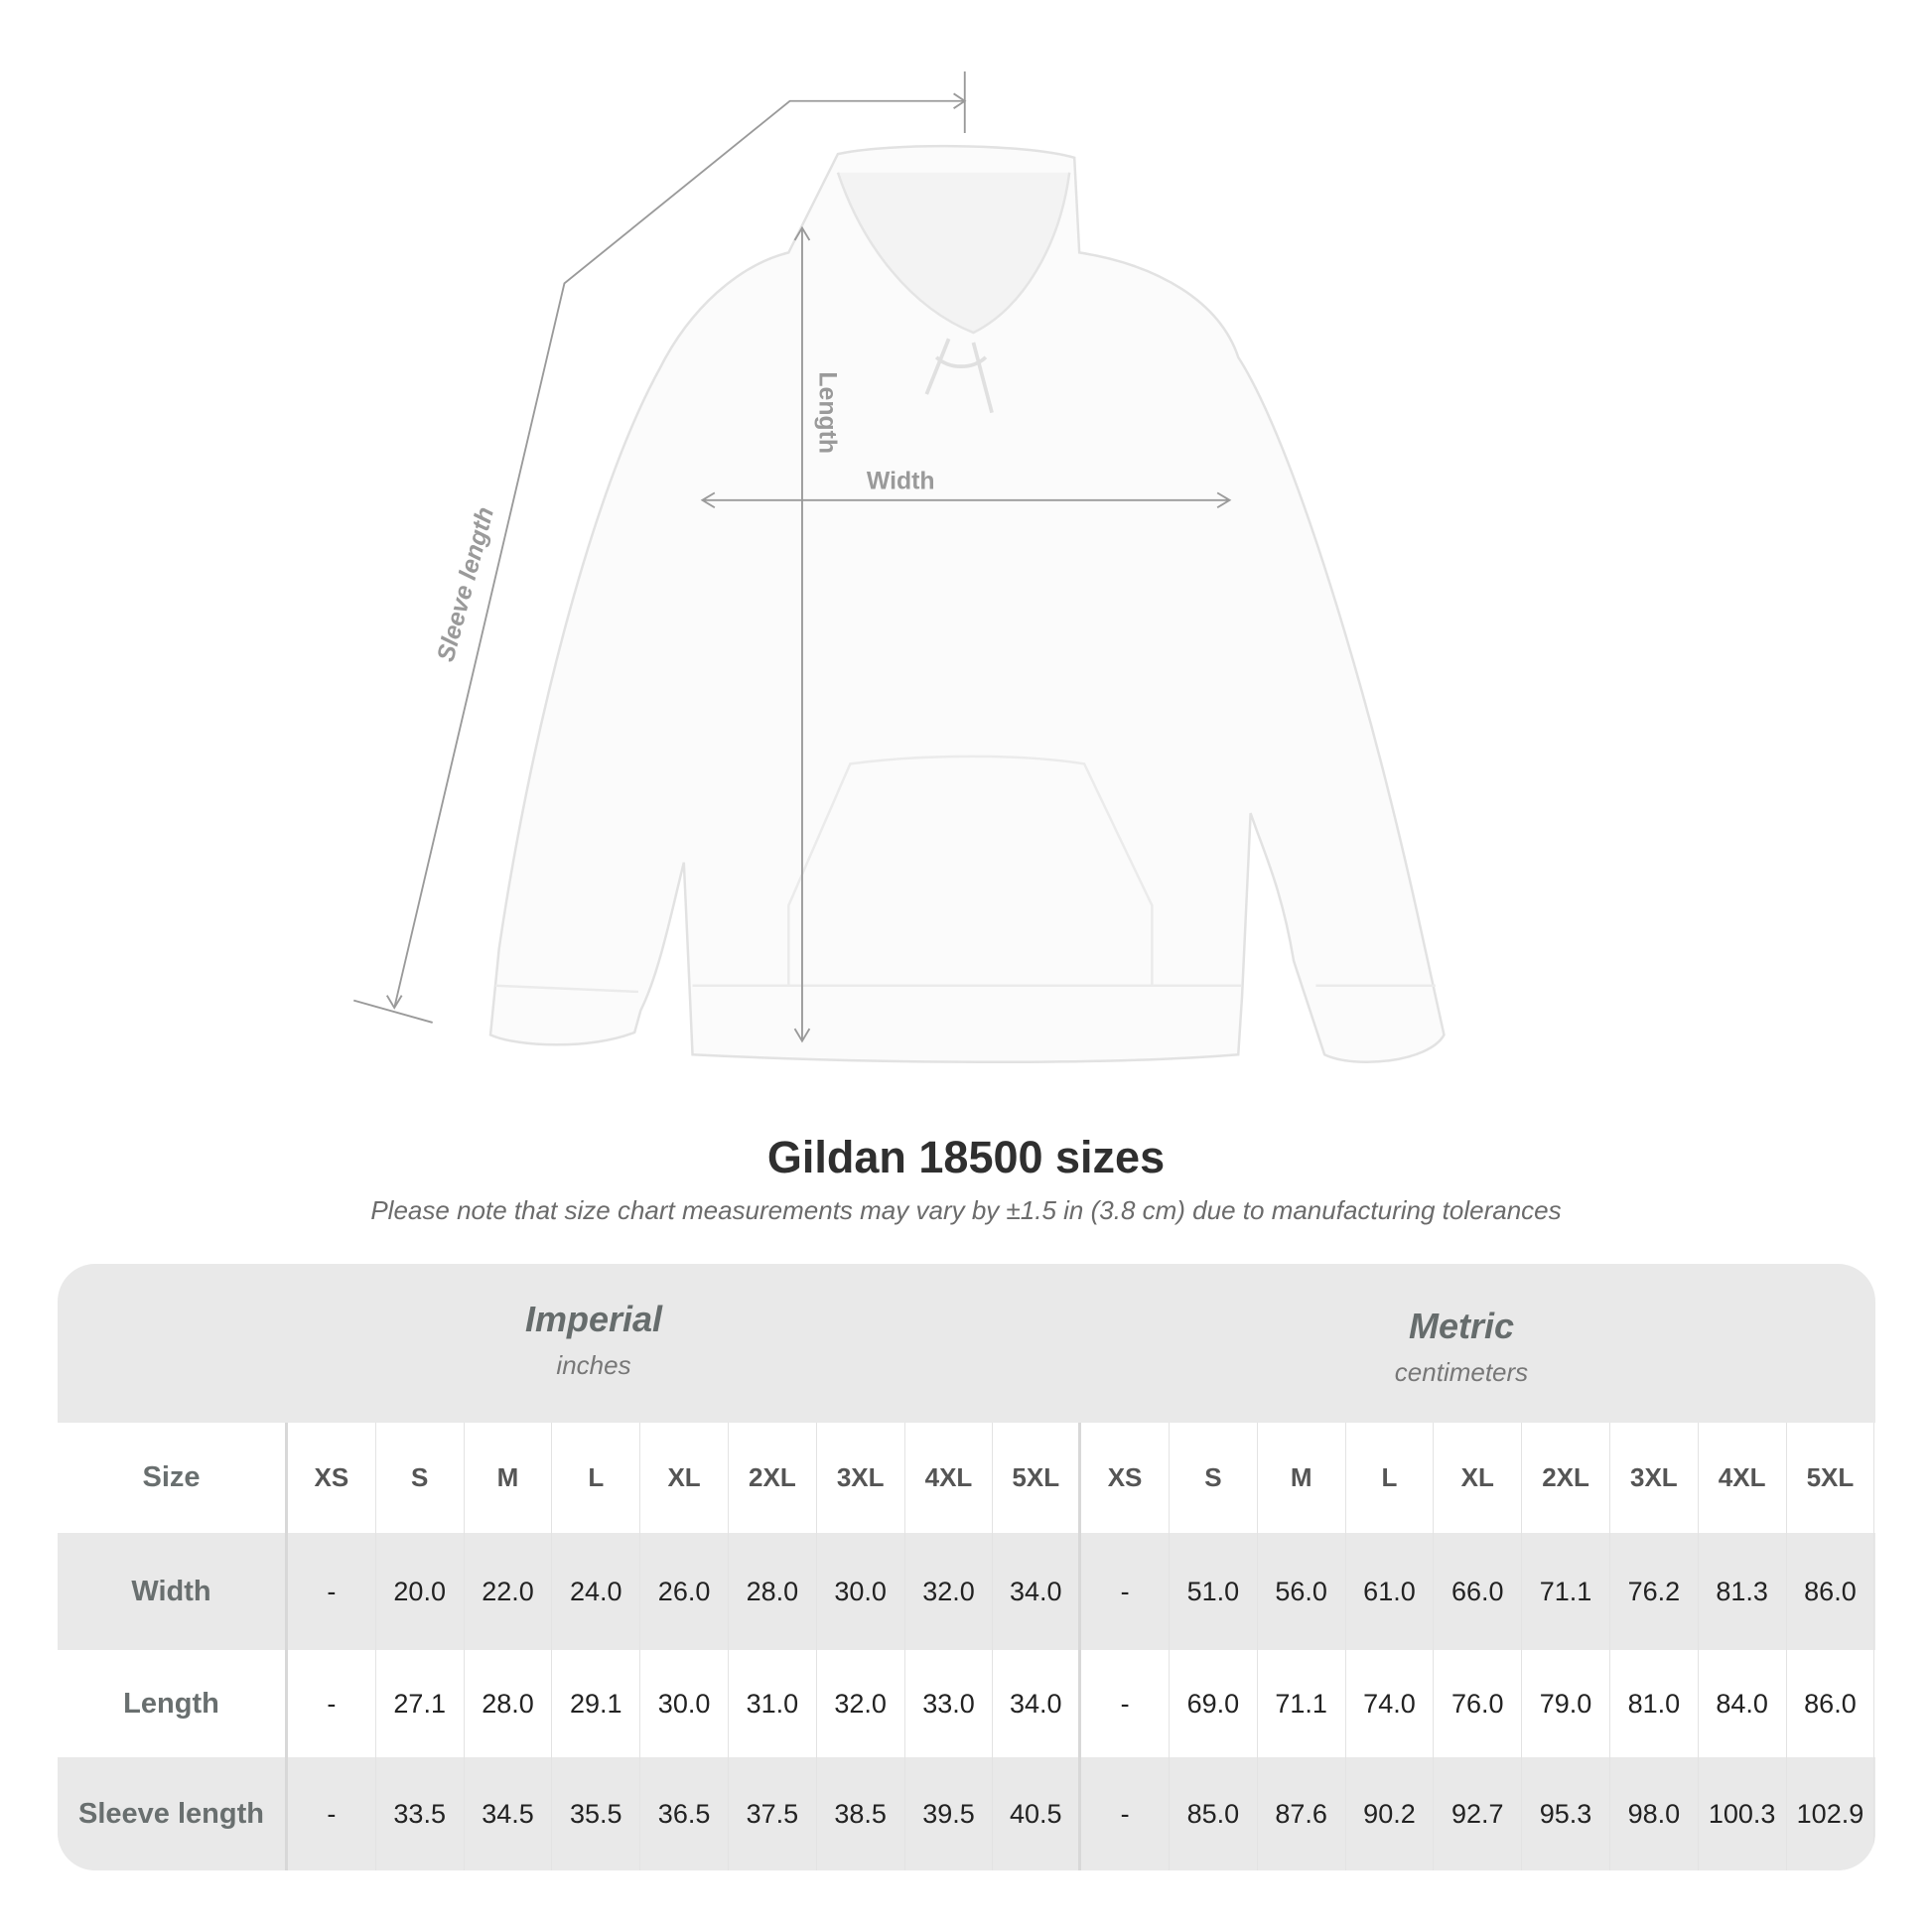  I want to click on width-label: Width, so click(901, 482).